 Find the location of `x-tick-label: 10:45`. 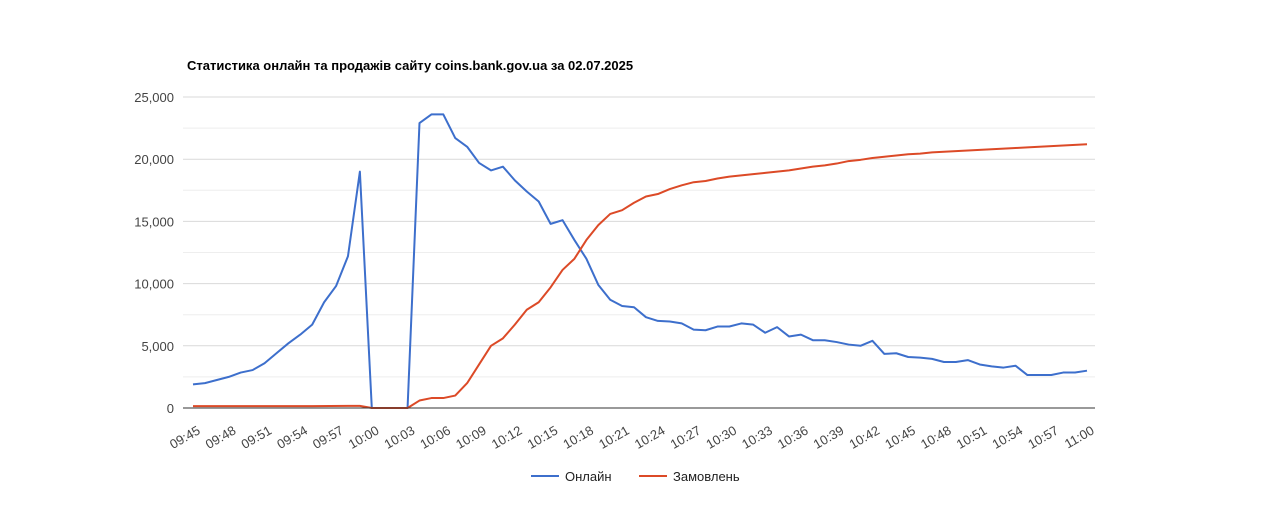

x-tick-label: 10:45 is located at coordinates (900, 437).